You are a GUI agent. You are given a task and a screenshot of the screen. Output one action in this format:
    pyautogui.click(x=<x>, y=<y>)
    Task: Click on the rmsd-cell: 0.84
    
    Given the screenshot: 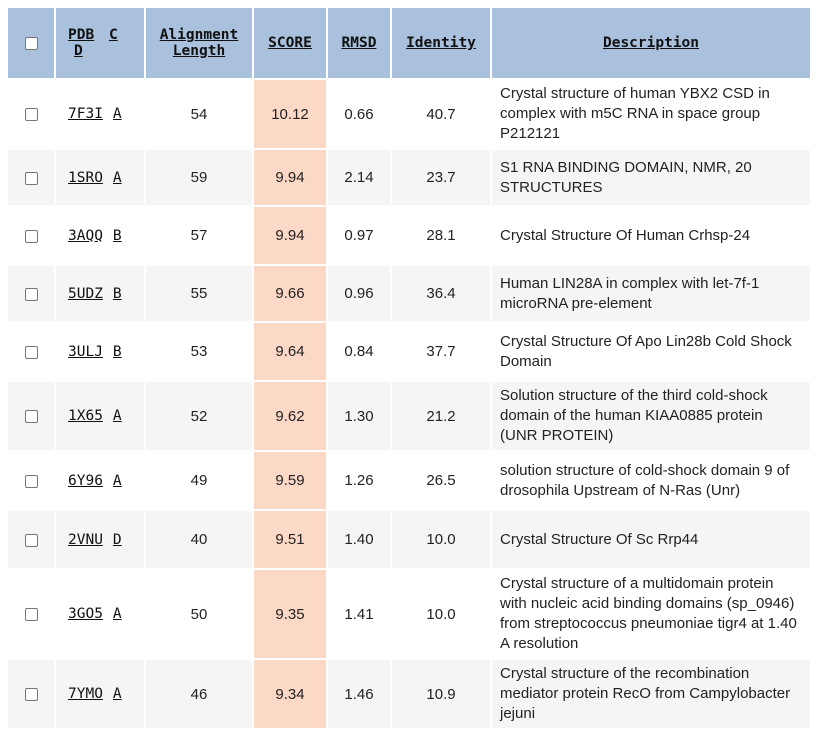 What is the action you would take?
    pyautogui.click(x=359, y=351)
    